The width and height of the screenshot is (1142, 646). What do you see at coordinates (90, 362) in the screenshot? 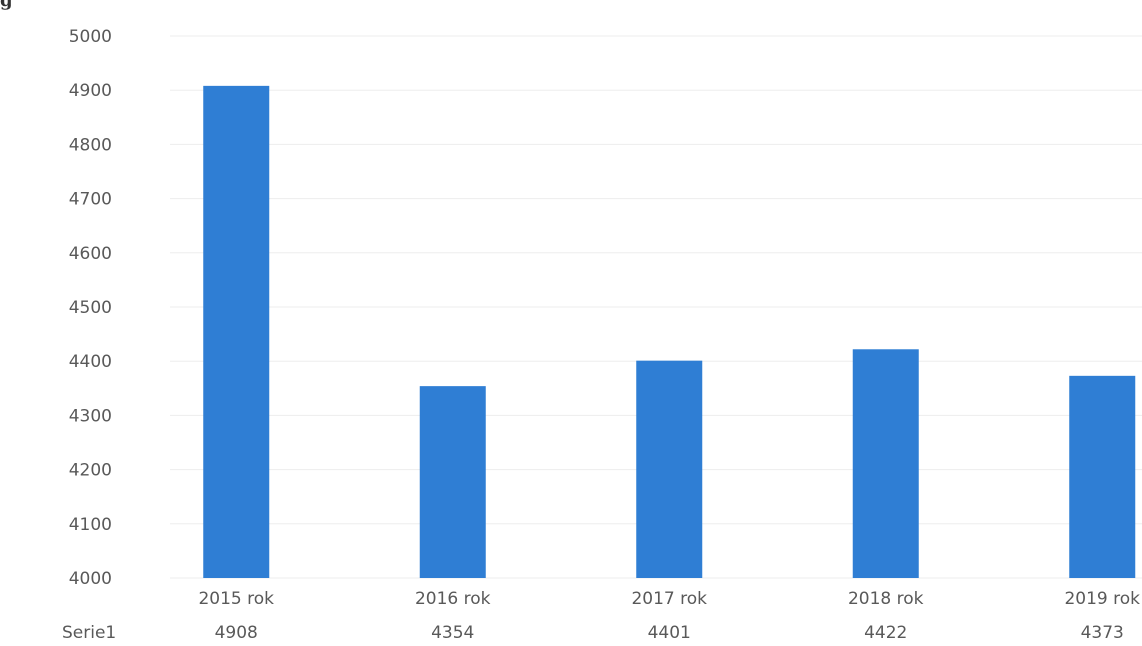
I see `y-tick-label: 4400` at bounding box center [90, 362].